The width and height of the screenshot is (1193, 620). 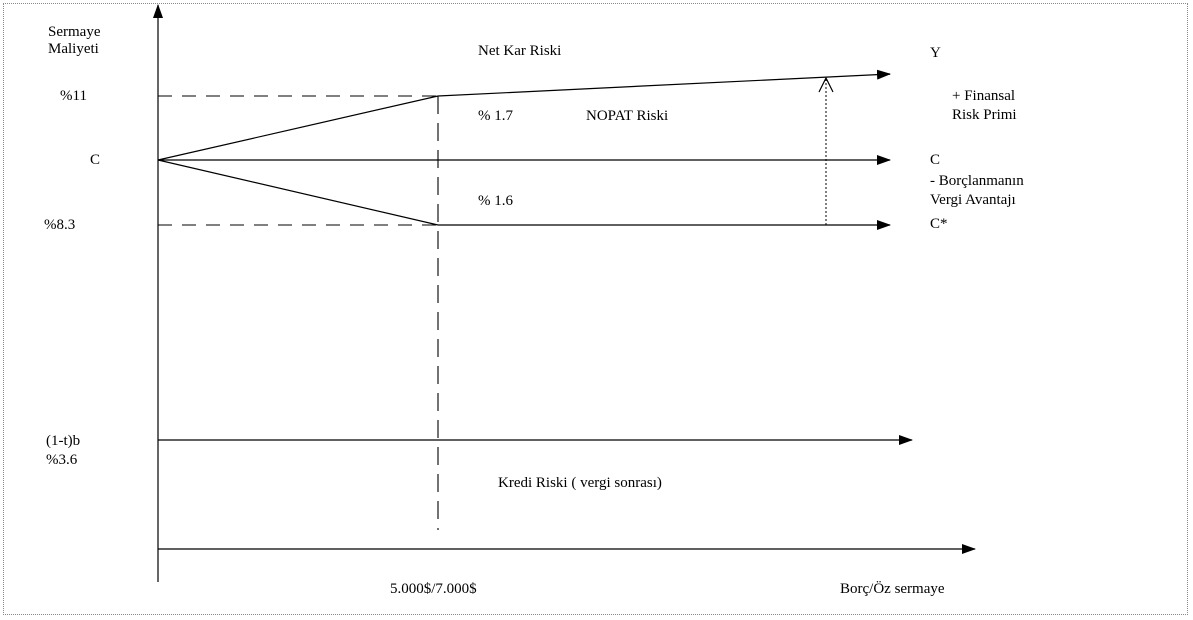 I want to click on line-end-y: Y, so click(x=935, y=53).